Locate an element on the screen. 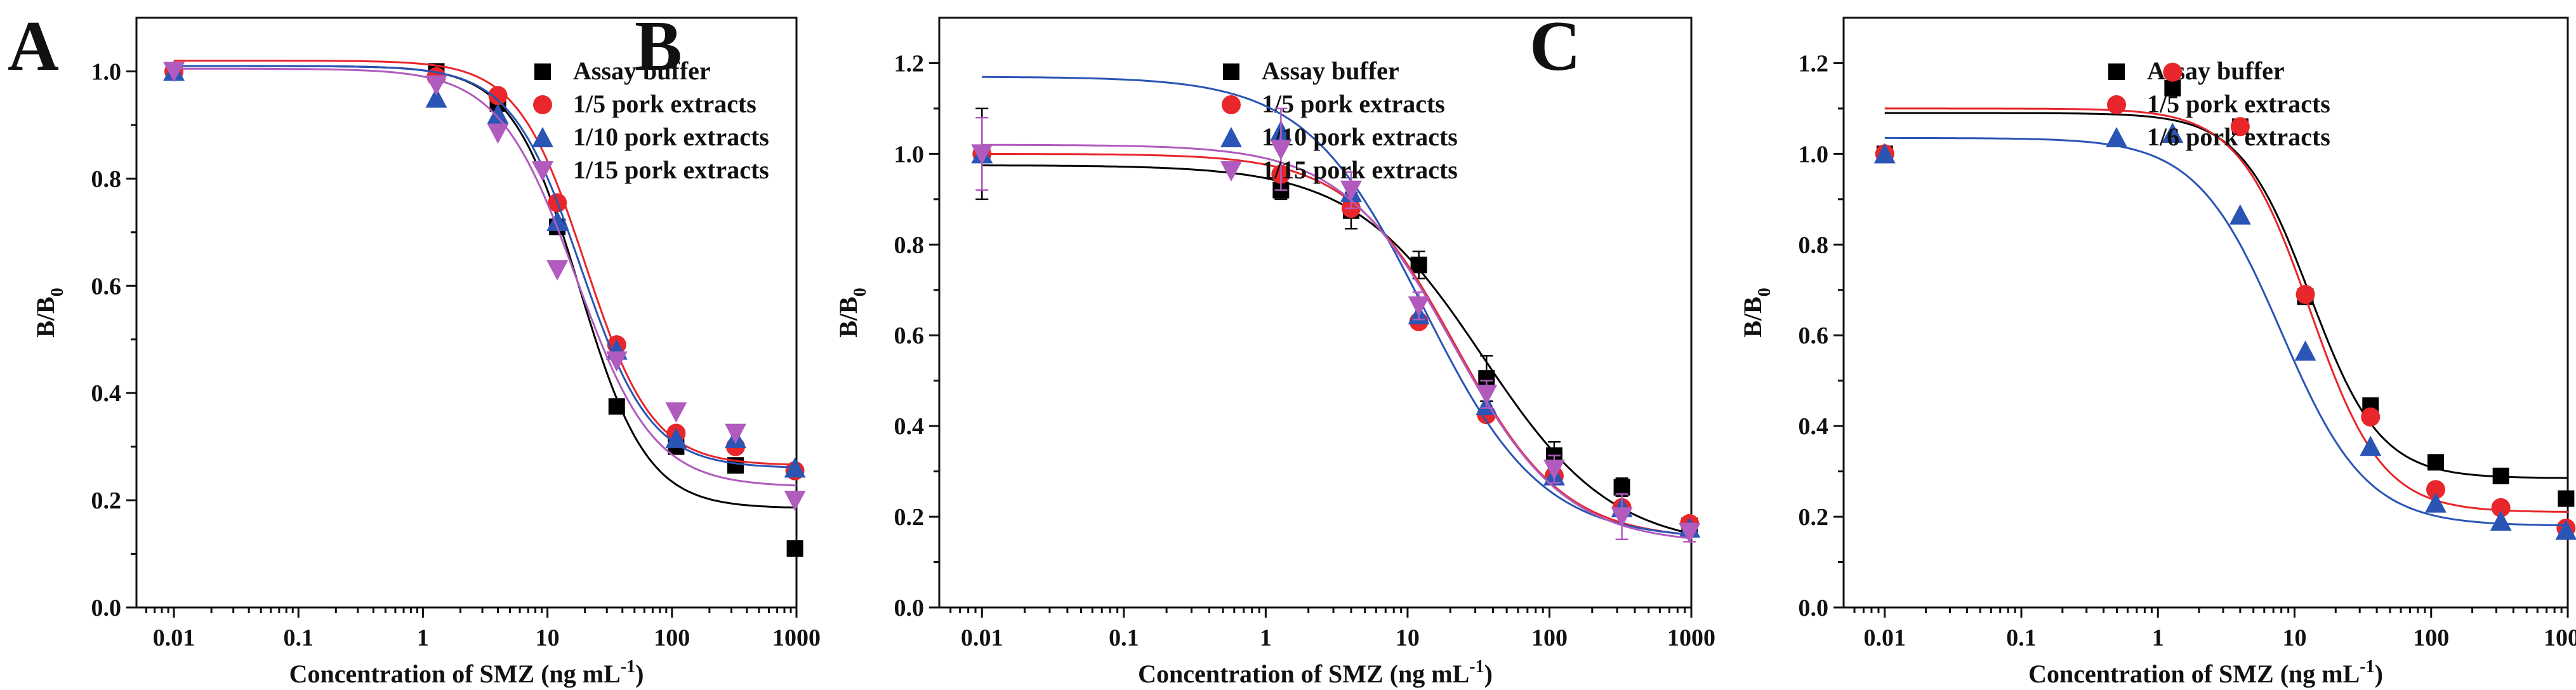 This screenshot has height=690, width=2576. y-tick-label: 1.2 is located at coordinates (909, 64).